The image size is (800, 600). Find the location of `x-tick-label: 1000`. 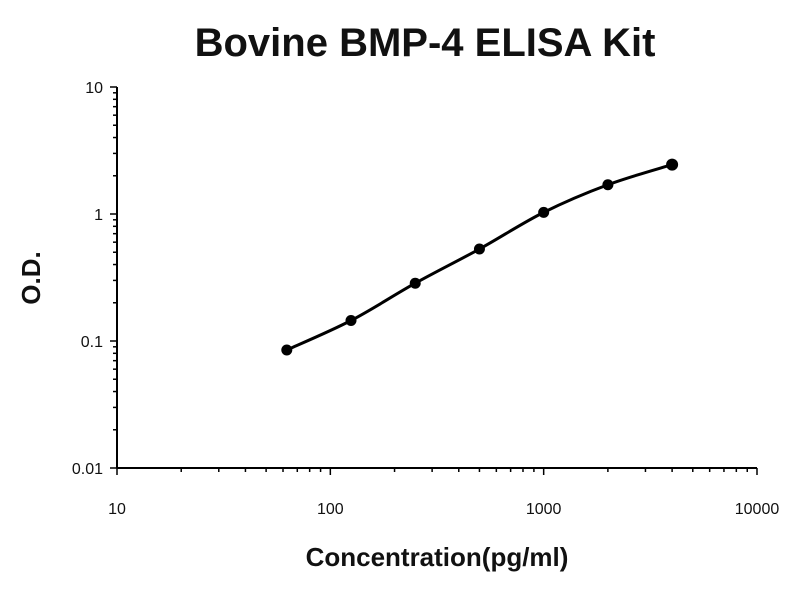

x-tick-label: 1000 is located at coordinates (544, 509).